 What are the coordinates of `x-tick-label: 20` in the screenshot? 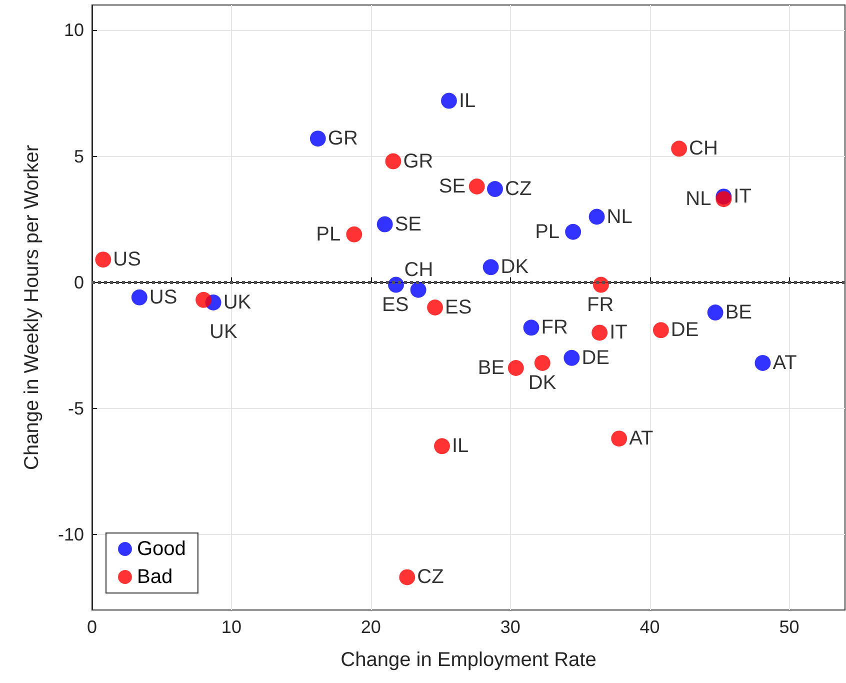 It's located at (370, 627).